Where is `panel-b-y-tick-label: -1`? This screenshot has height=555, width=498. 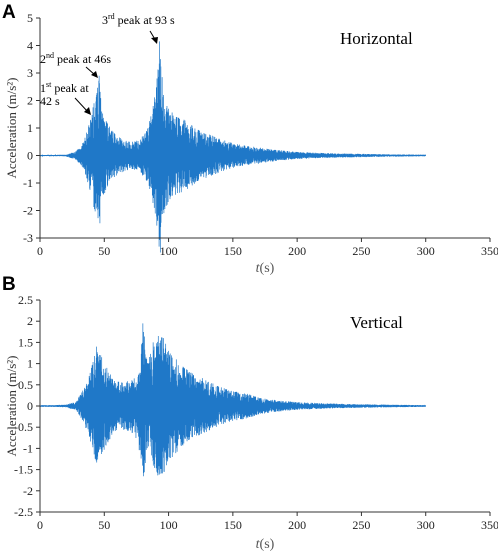 panel-b-y-tick-label: -1 is located at coordinates (28, 448).